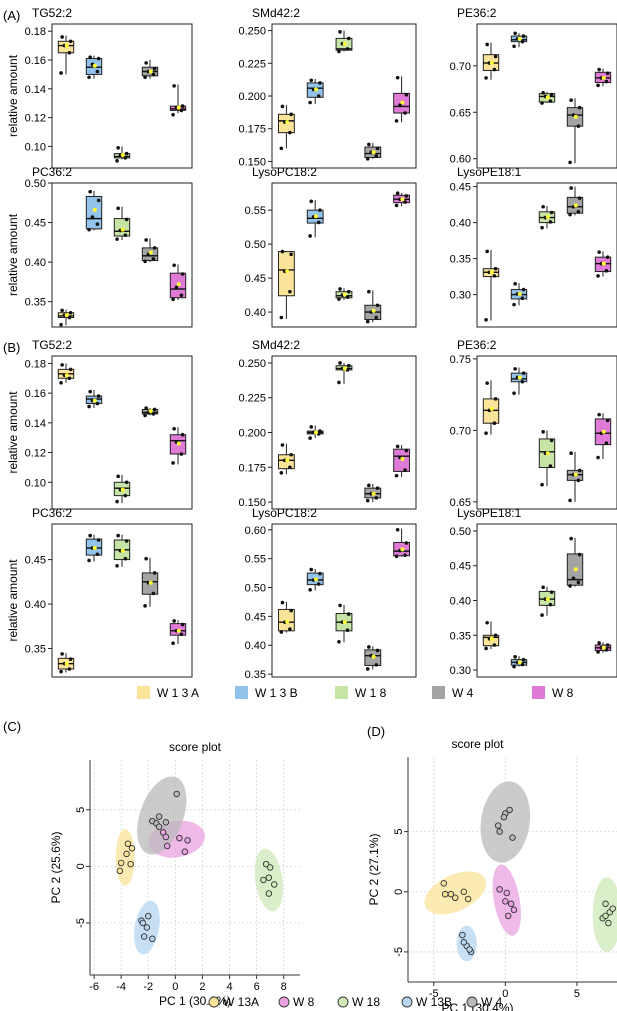 This screenshot has width=617, height=1011. What do you see at coordinates (327, 87) in the screenshot?
I see `boxplot-A-SMd42:2: SMd42:2 0.150 0.175 0.200 0.225 0.250` at bounding box center [327, 87].